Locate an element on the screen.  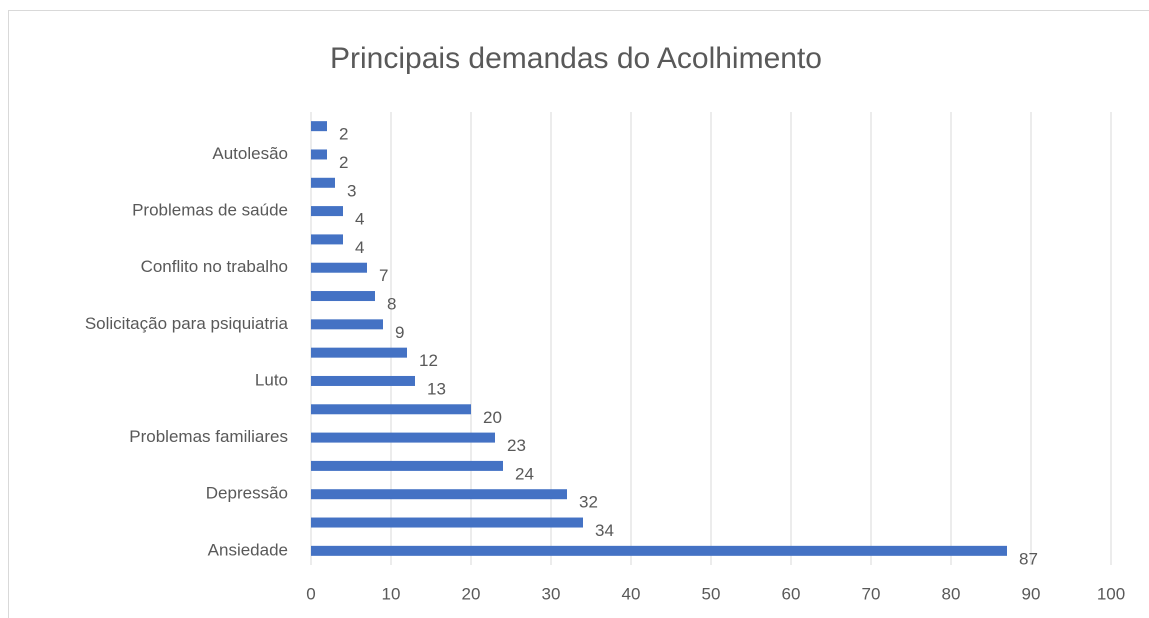
chart-title: Principais demandas do Acolhimento is located at coordinates (576, 58).